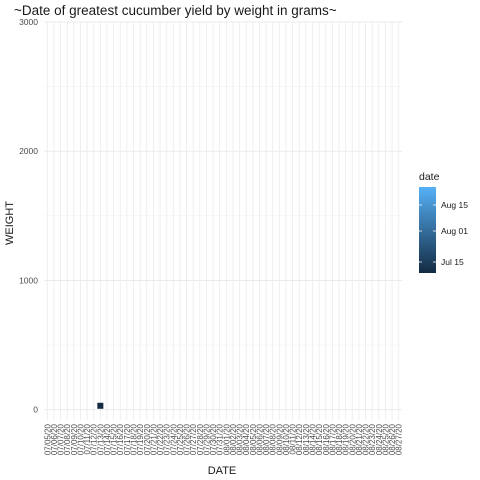 The height and width of the screenshot is (480, 480). Describe the element at coordinates (200, 439) in the screenshot. I see `x-tick-label: 07/28/20` at that location.